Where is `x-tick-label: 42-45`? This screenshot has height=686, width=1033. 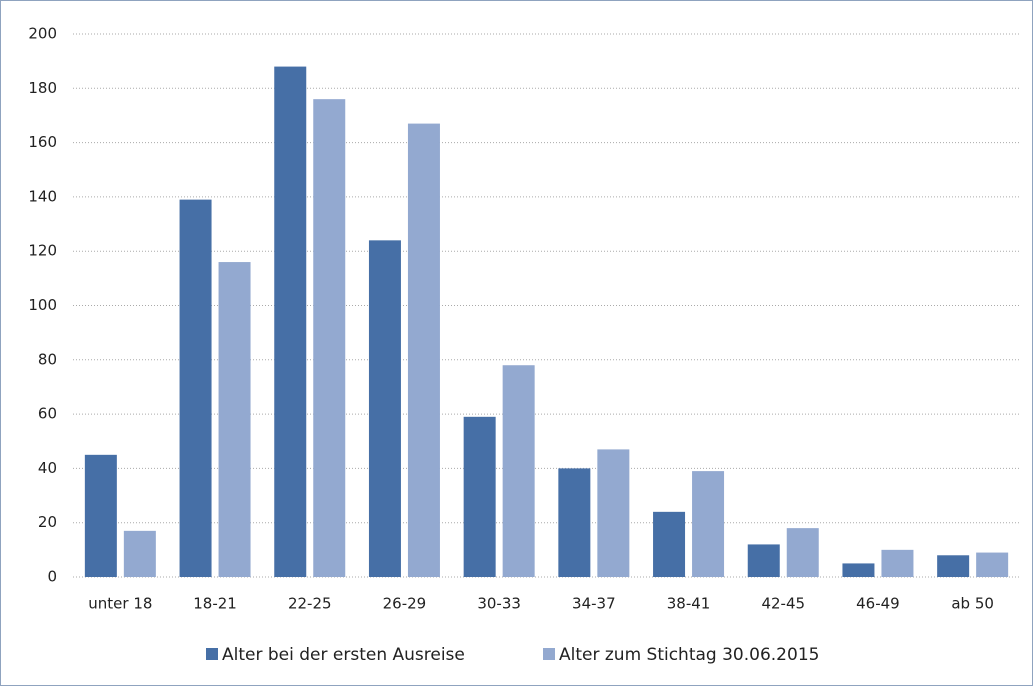
x-tick-label: 42-45 is located at coordinates (783, 604).